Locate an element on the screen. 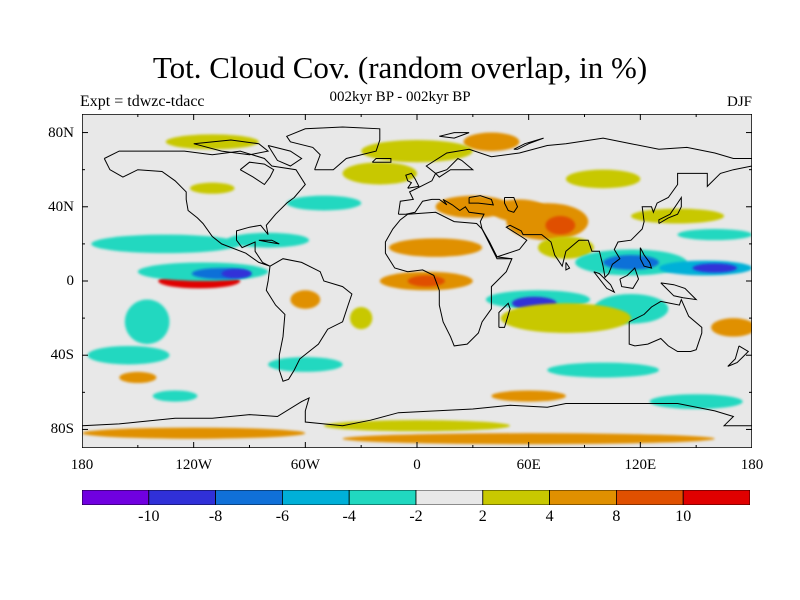 The image size is (800, 600). coastline-svalbard is located at coordinates (454, 135).